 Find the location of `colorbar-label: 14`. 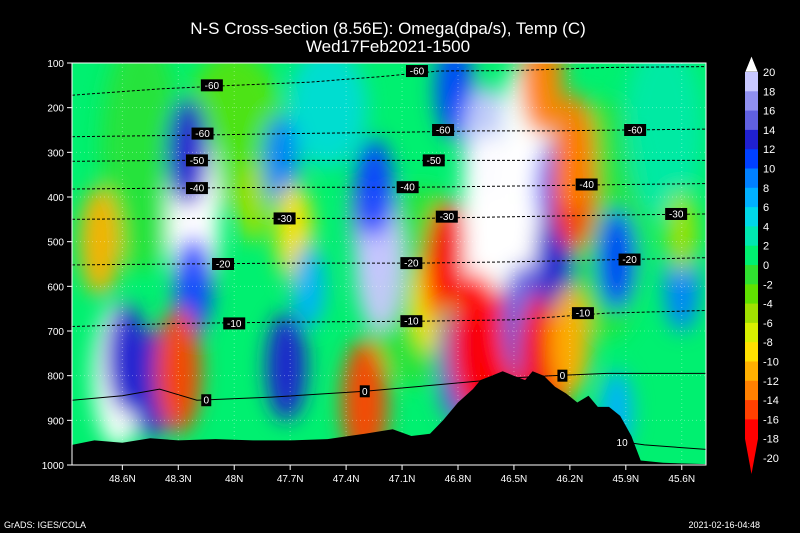

colorbar-label: 14 is located at coordinates (769, 131).